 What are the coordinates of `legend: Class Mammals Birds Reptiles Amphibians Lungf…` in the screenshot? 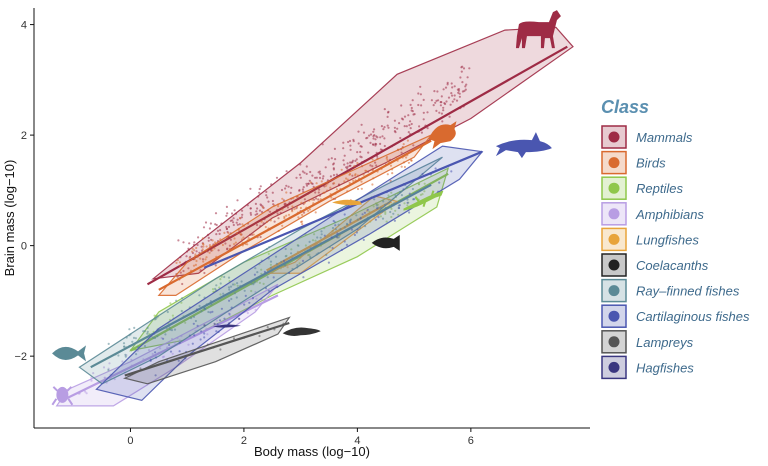 It's located at (675, 238).